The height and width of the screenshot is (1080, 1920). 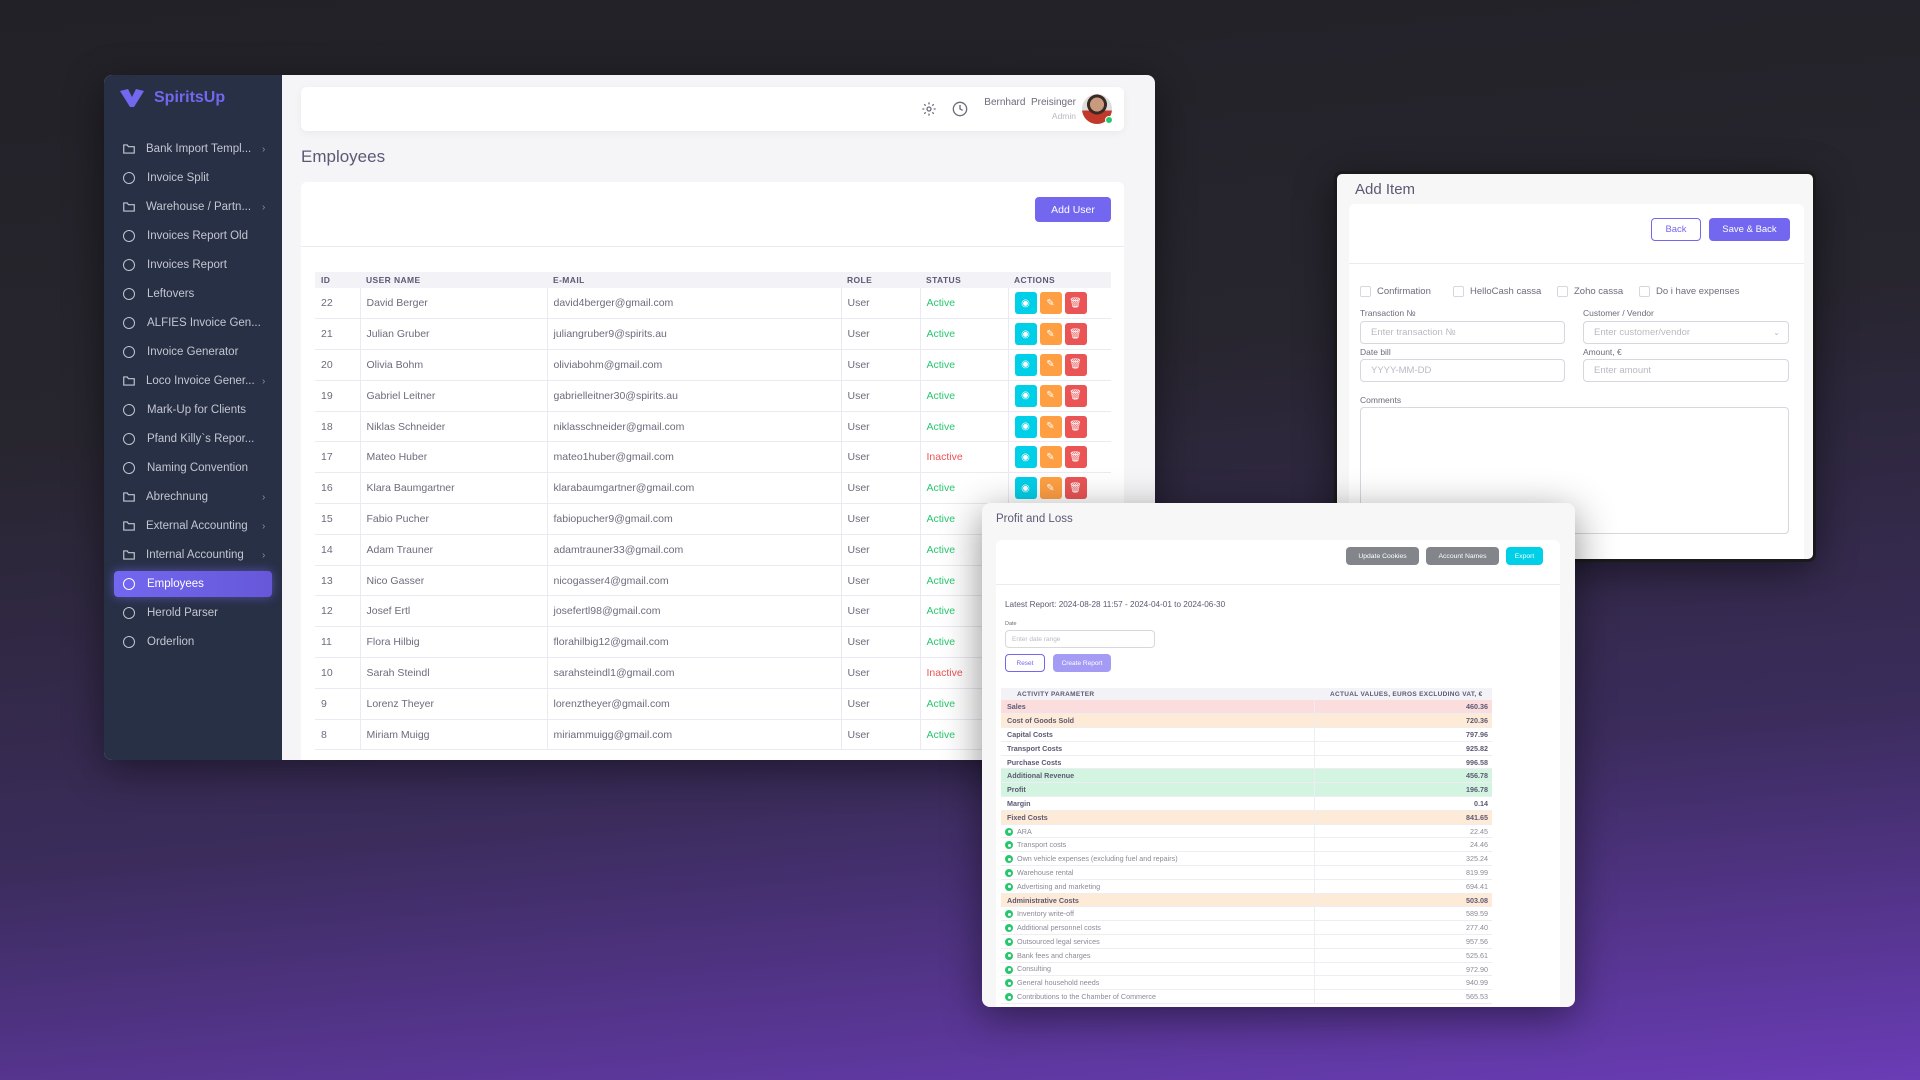 I want to click on column-header: ROLE, so click(x=880, y=280).